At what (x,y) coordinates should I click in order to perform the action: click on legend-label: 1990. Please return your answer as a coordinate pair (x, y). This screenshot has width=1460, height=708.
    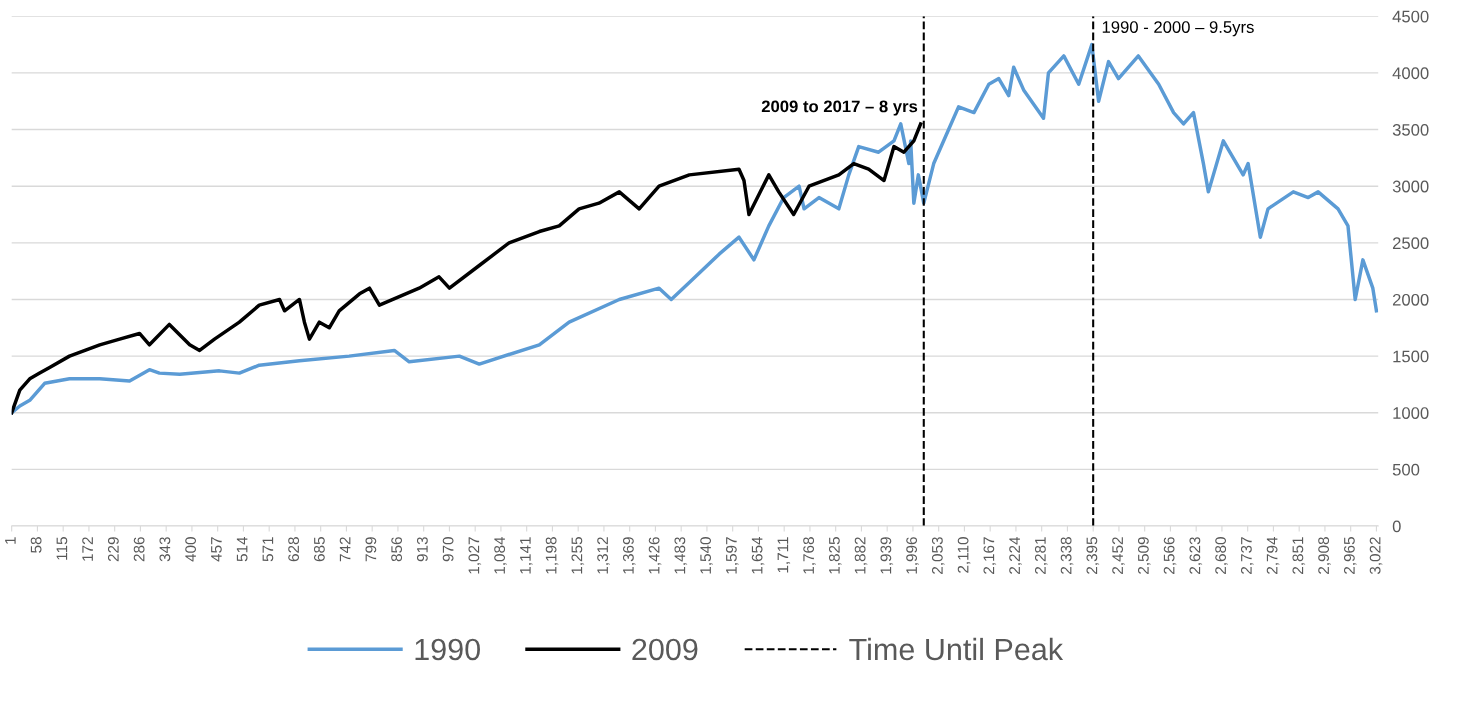
    Looking at the image, I should click on (447, 649).